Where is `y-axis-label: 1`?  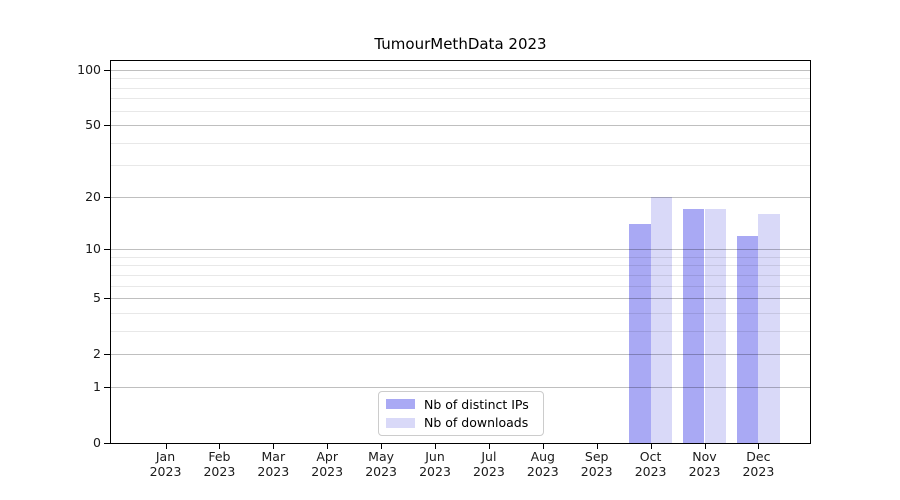 y-axis-label: 1 is located at coordinates (97, 386).